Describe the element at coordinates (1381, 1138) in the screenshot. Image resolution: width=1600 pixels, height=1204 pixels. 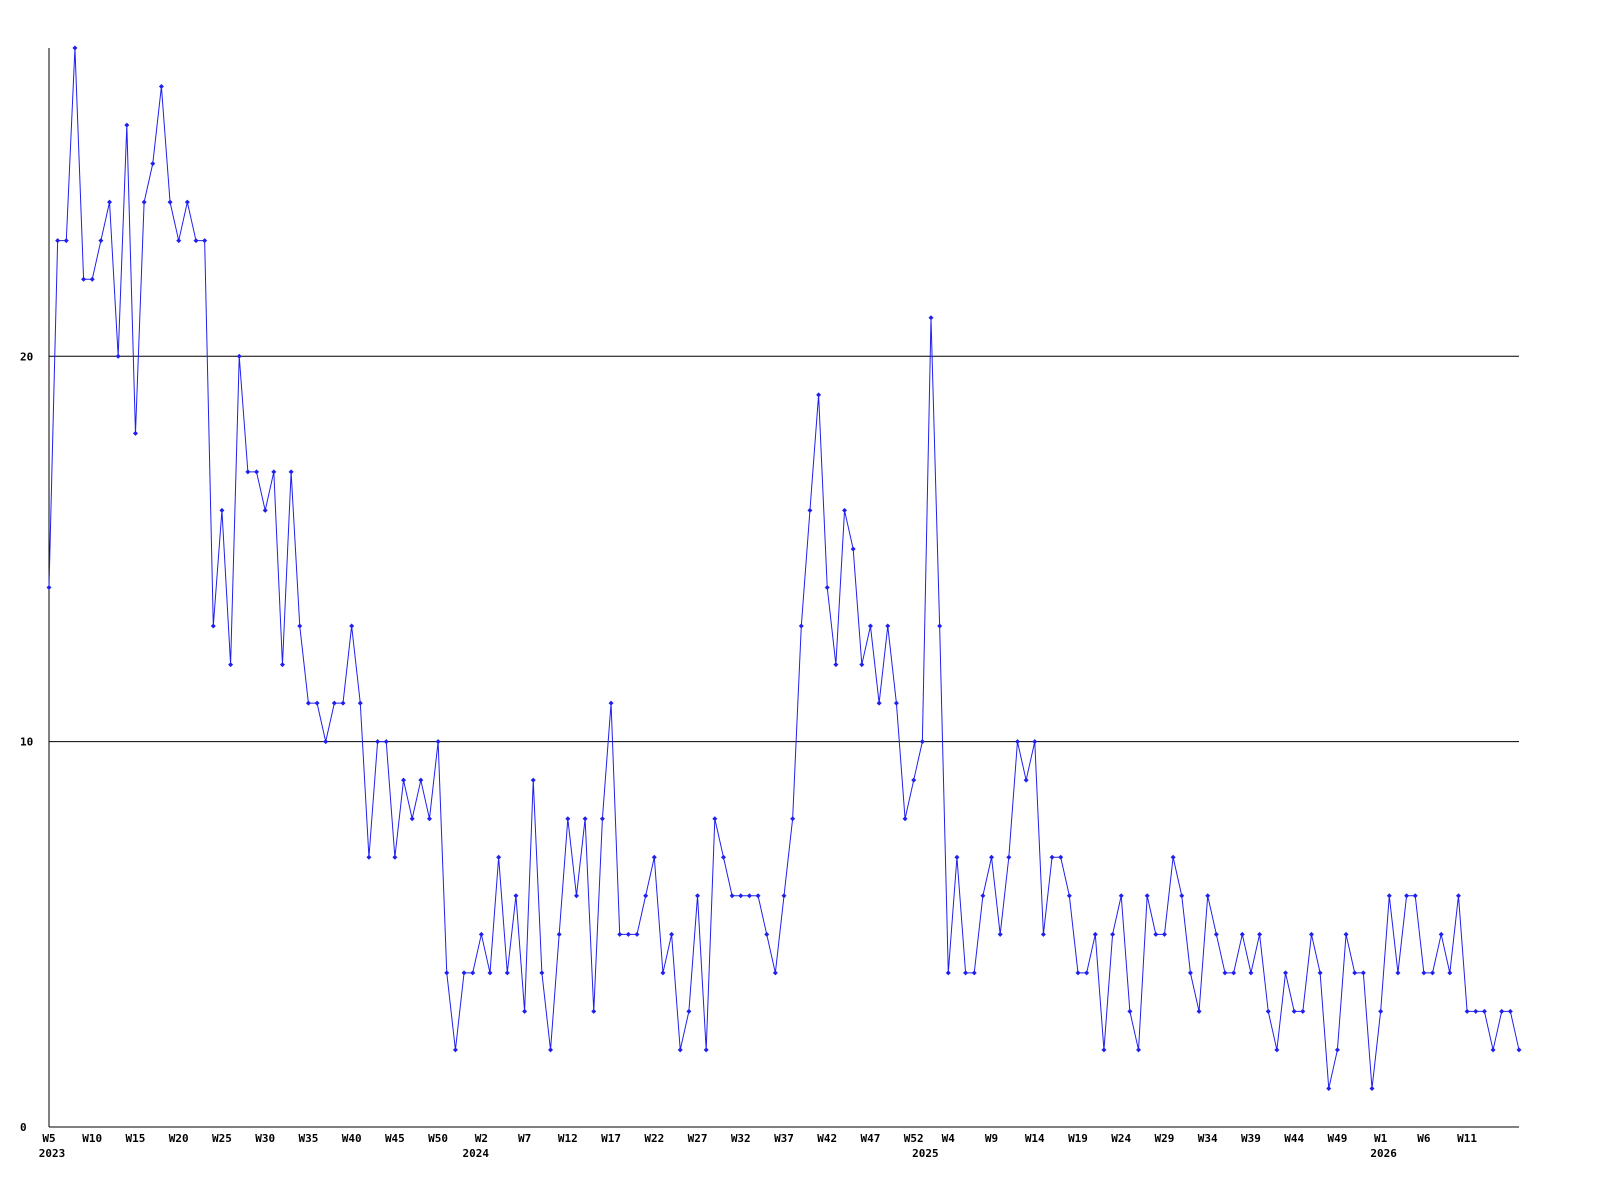
I see `x-tick-label: W1` at that location.